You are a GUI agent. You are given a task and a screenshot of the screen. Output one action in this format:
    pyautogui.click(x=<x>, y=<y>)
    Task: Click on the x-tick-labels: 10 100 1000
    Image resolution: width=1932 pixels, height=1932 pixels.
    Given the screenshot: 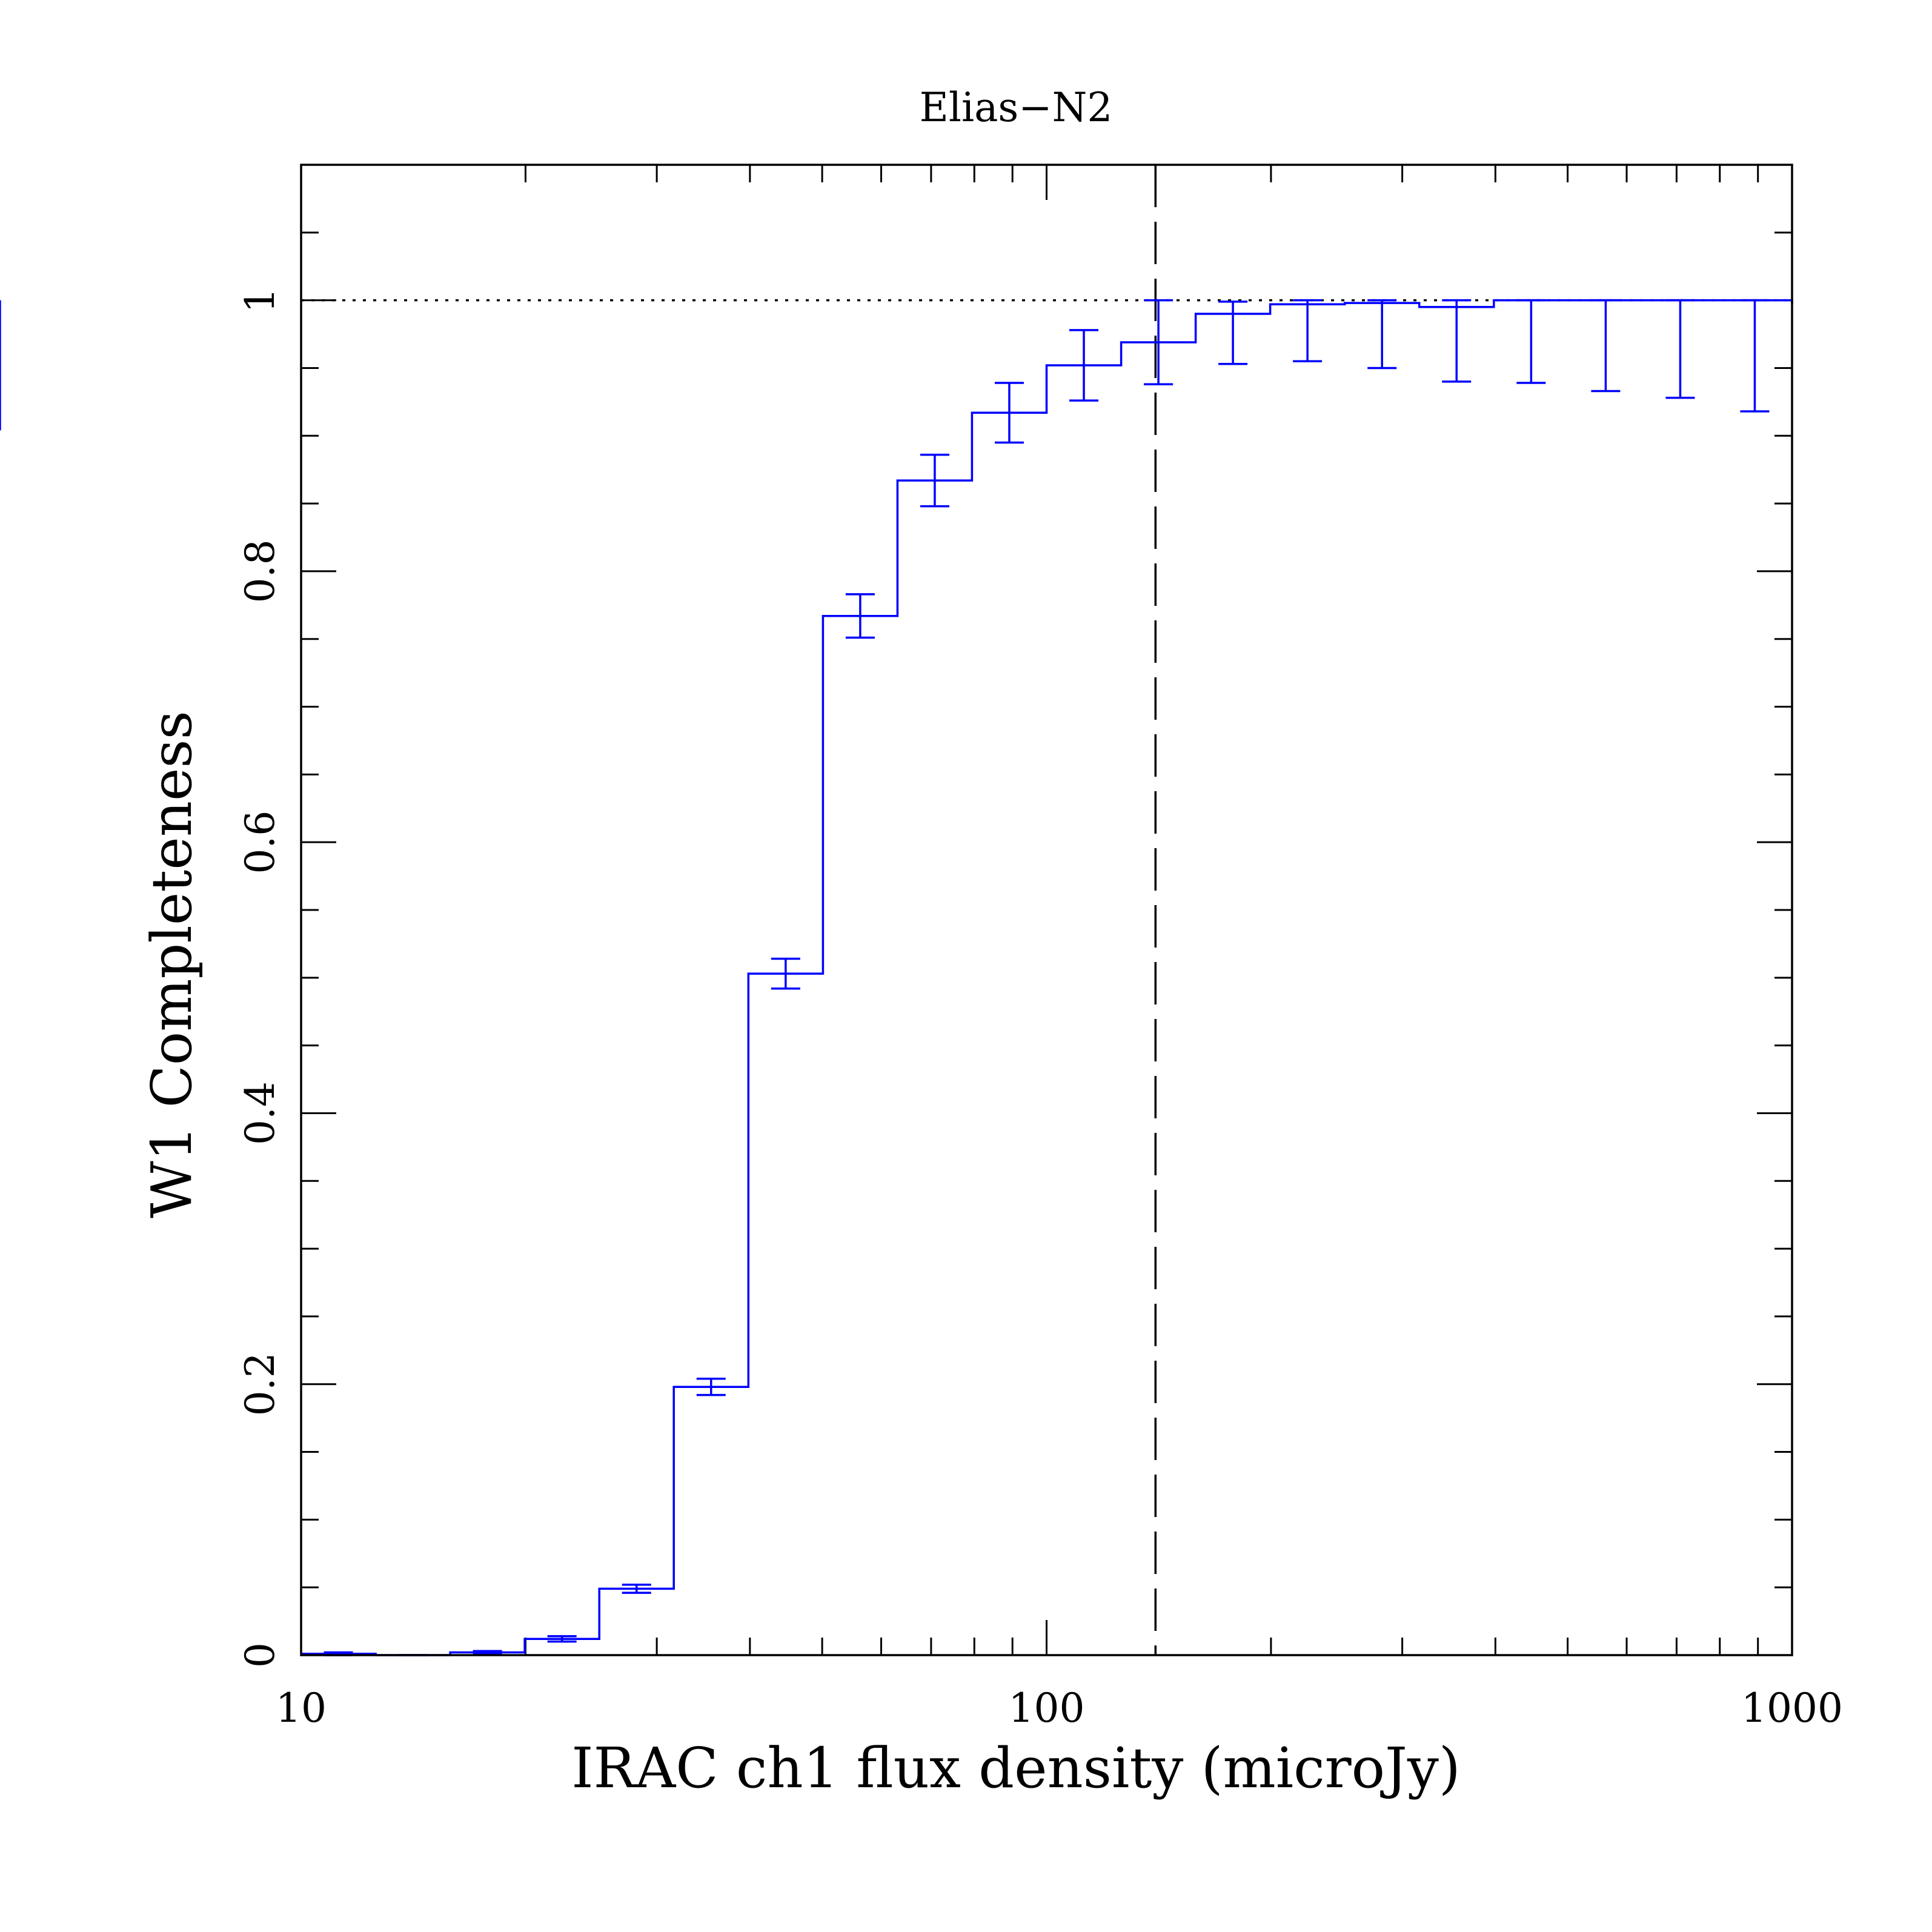 What is the action you would take?
    pyautogui.click(x=1059, y=1708)
    